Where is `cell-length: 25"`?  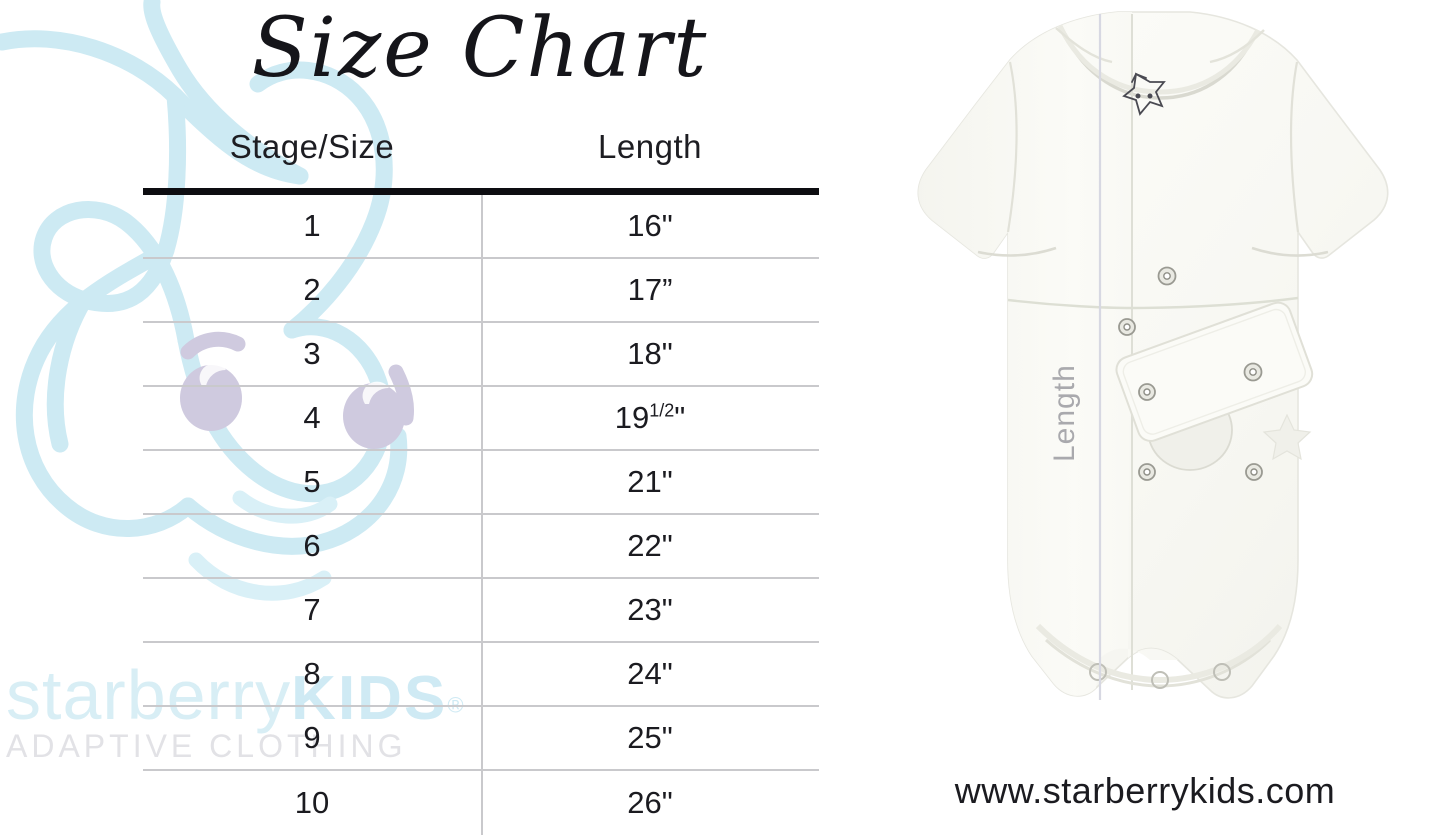
cell-length: 25" is located at coordinates (650, 737).